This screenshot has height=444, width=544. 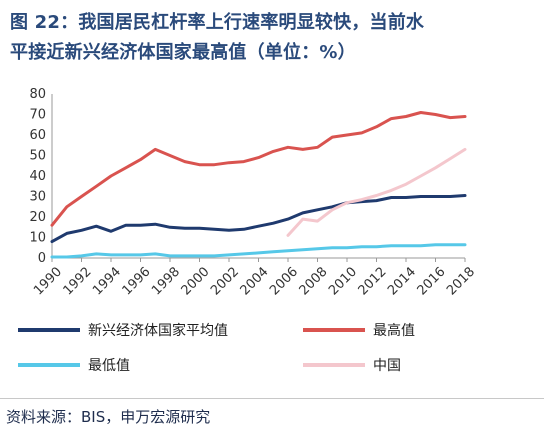 I want to click on x-tick-label: 1996, so click(x=137, y=281).